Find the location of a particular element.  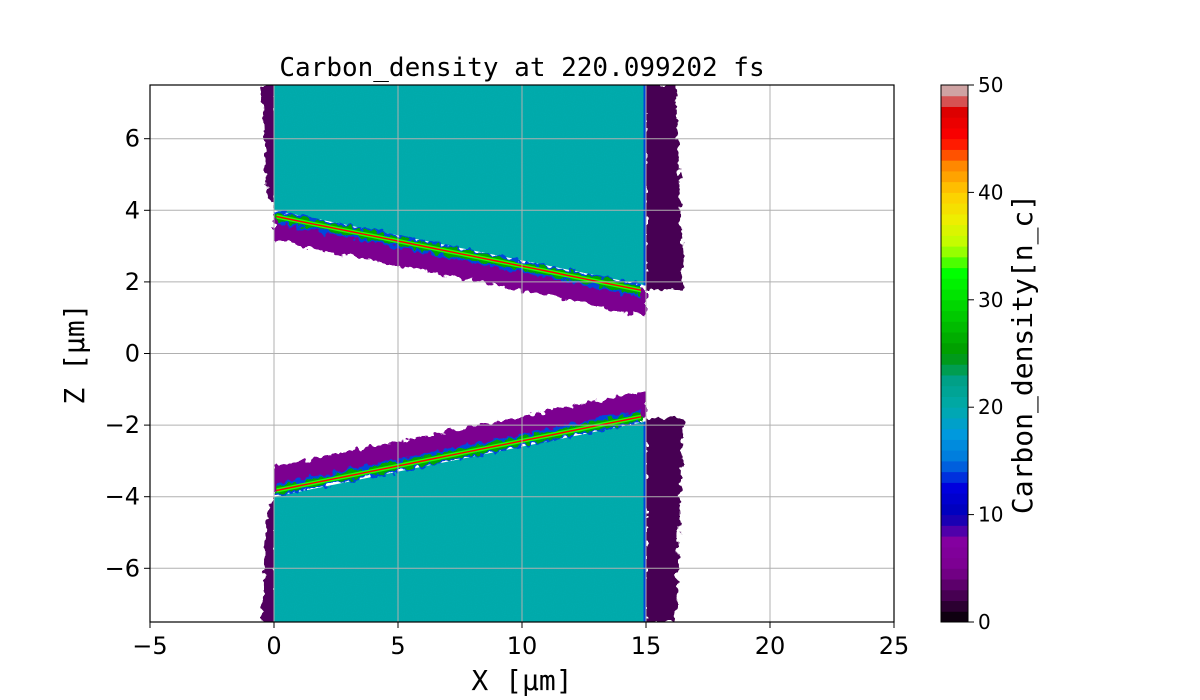

y-tick-label: 0 is located at coordinates (132, 354).